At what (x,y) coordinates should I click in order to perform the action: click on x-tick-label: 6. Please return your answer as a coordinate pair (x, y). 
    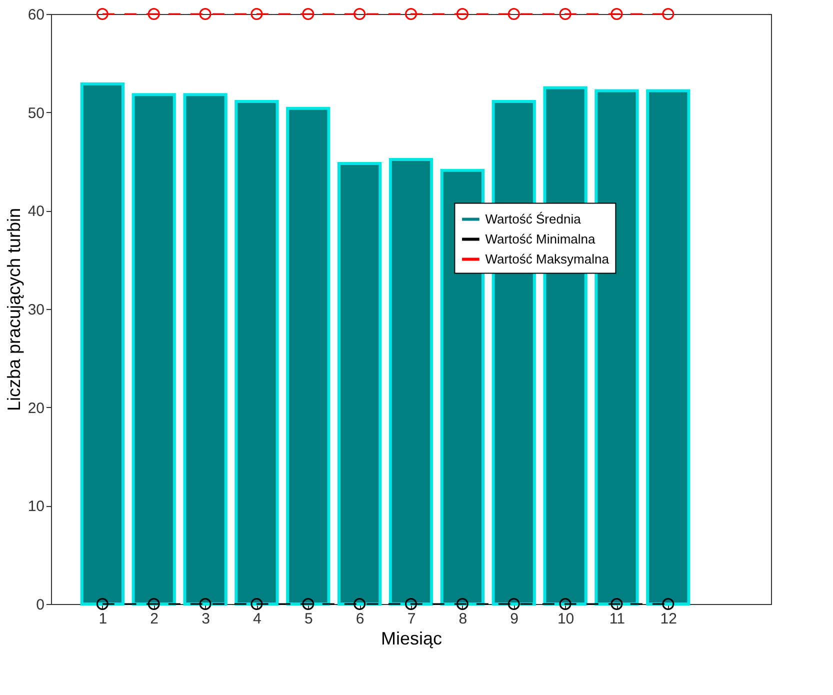
    Looking at the image, I should click on (360, 619).